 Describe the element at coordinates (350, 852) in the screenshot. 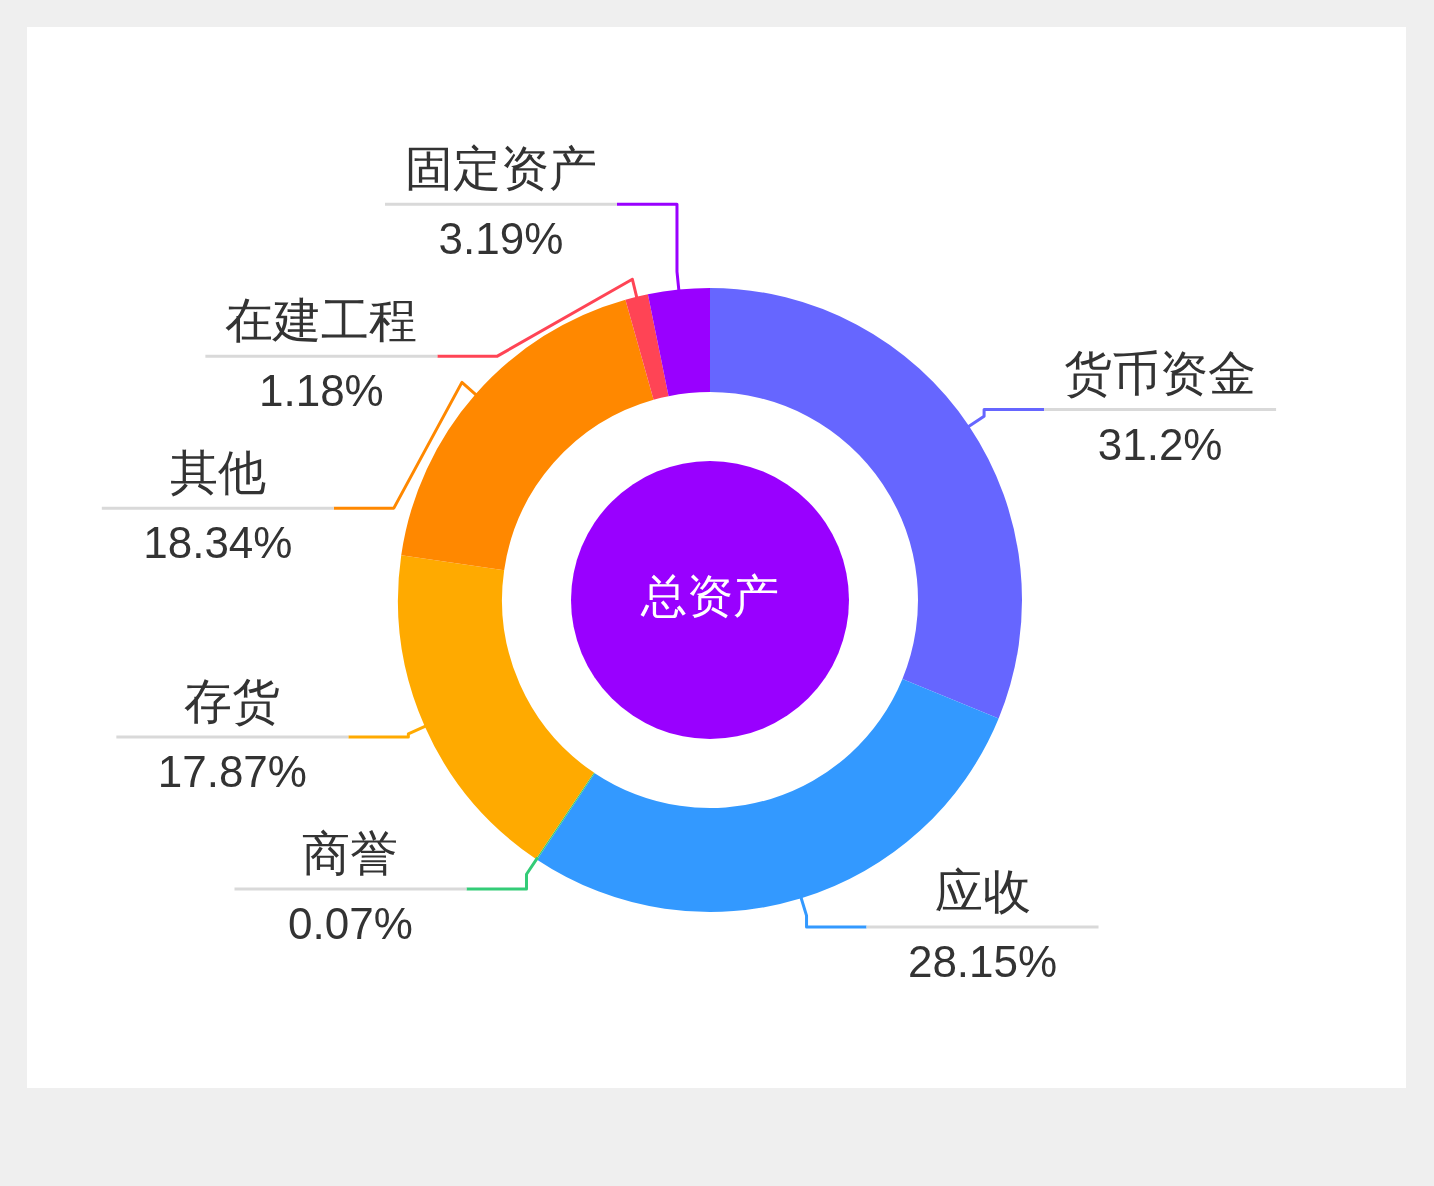

I see `legend-label: 商誉` at that location.